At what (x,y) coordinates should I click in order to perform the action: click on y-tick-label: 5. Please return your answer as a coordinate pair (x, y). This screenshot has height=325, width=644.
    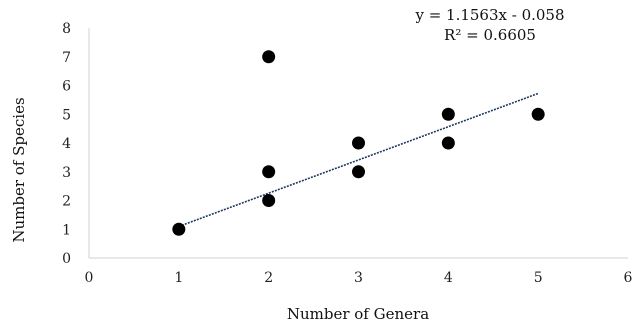
    Looking at the image, I should click on (66, 115).